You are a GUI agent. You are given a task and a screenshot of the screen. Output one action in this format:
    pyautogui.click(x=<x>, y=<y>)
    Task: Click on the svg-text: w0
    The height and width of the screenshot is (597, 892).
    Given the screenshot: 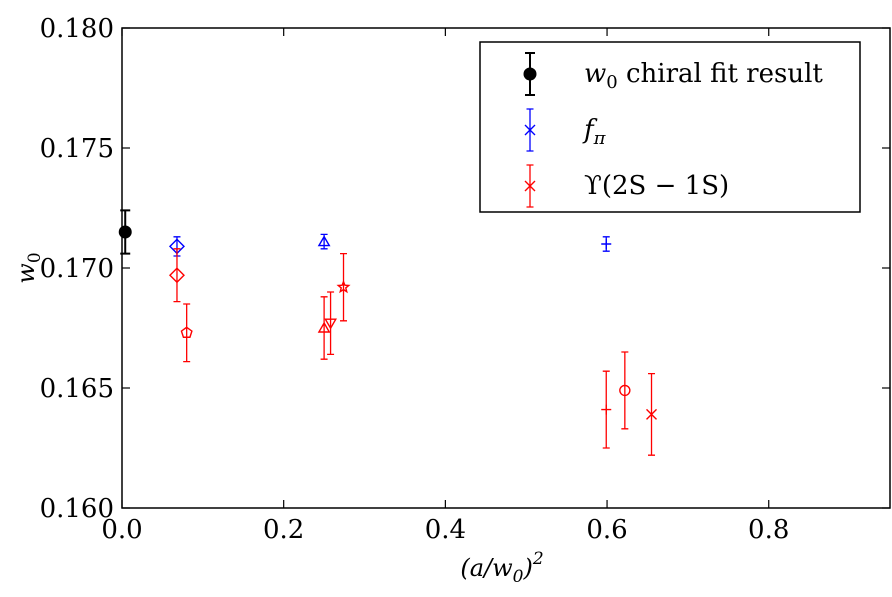 What is the action you would take?
    pyautogui.click(x=28, y=267)
    